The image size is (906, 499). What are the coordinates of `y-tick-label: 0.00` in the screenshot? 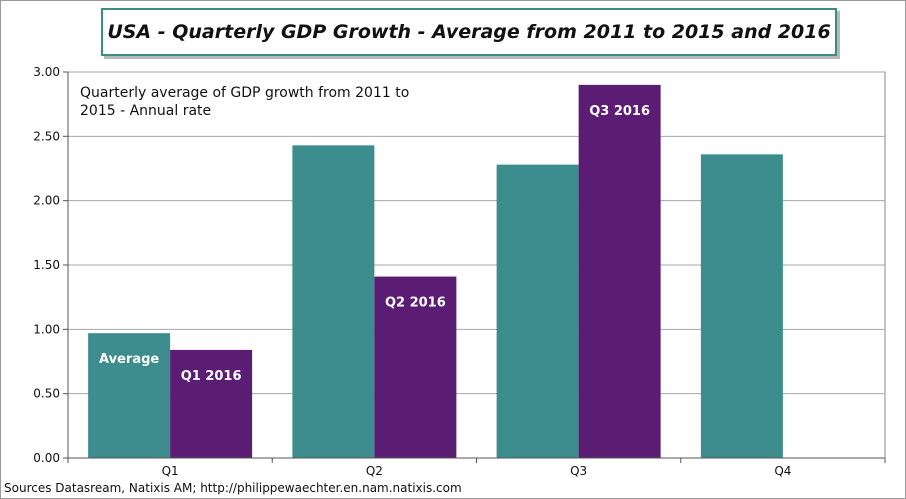 It's located at (46, 458).